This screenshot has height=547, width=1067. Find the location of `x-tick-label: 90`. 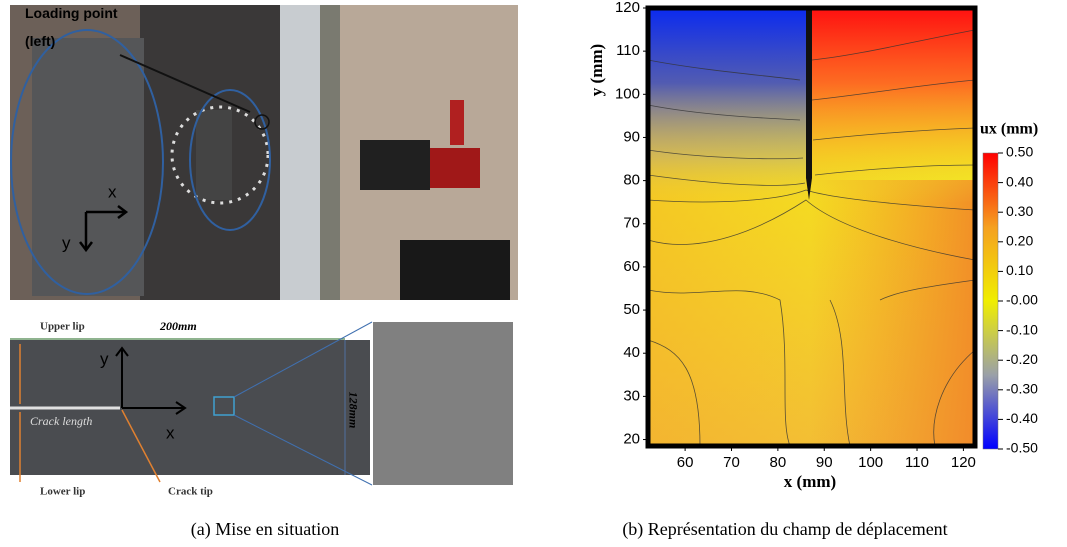

x-tick-label: 90 is located at coordinates (824, 462).